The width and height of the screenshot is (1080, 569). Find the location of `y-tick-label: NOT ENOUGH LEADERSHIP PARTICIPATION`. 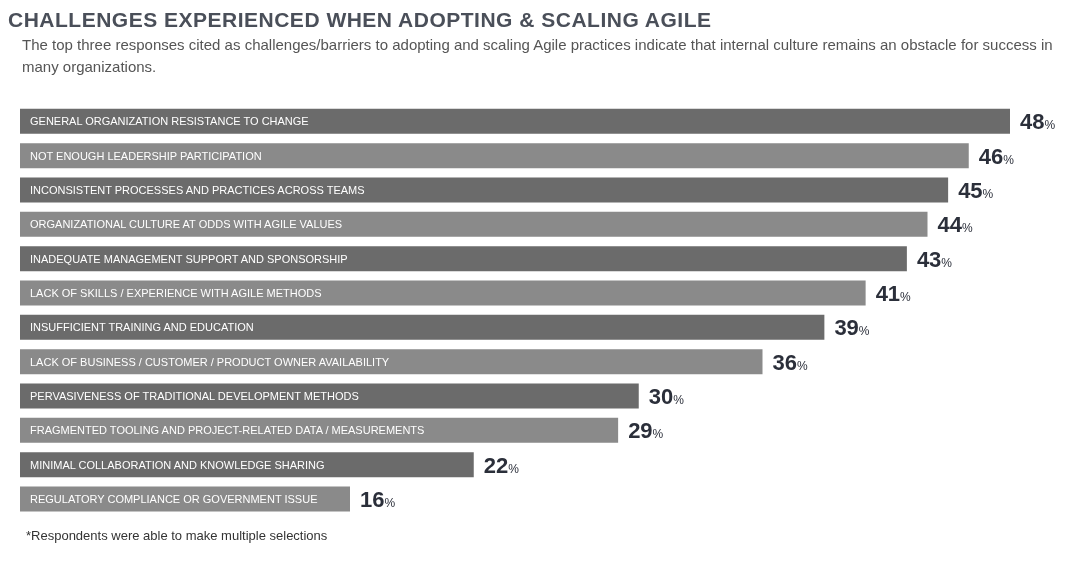

y-tick-label: NOT ENOUGH LEADERSHIP PARTICIPATION is located at coordinates (146, 155).